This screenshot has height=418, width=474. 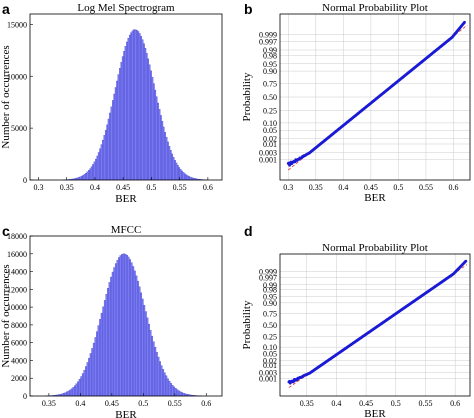 I want to click on x-tick-label: 0.35, so click(x=67, y=187).